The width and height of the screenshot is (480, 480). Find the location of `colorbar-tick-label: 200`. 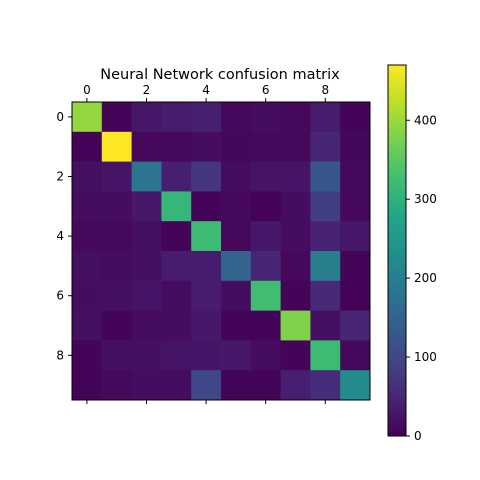

colorbar-tick-label: 200 is located at coordinates (425, 278).